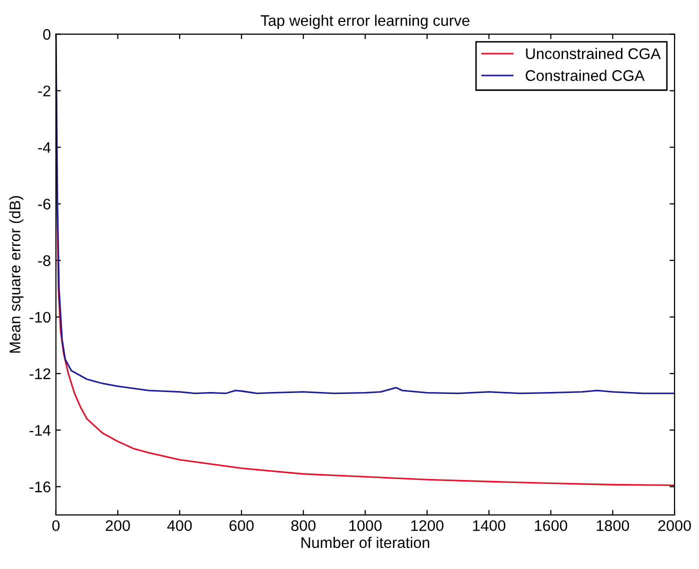 Image resolution: width=699 pixels, height=569 pixels. What do you see at coordinates (242, 526) in the screenshot?
I see `x-tick-label: 600` at bounding box center [242, 526].